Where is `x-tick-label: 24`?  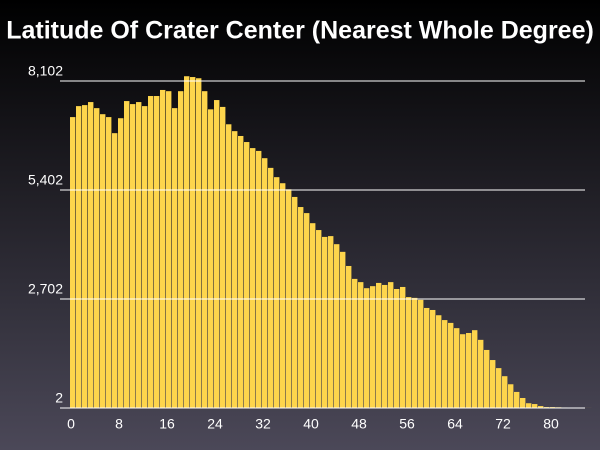
x-tick-label: 24 is located at coordinates (215, 424).